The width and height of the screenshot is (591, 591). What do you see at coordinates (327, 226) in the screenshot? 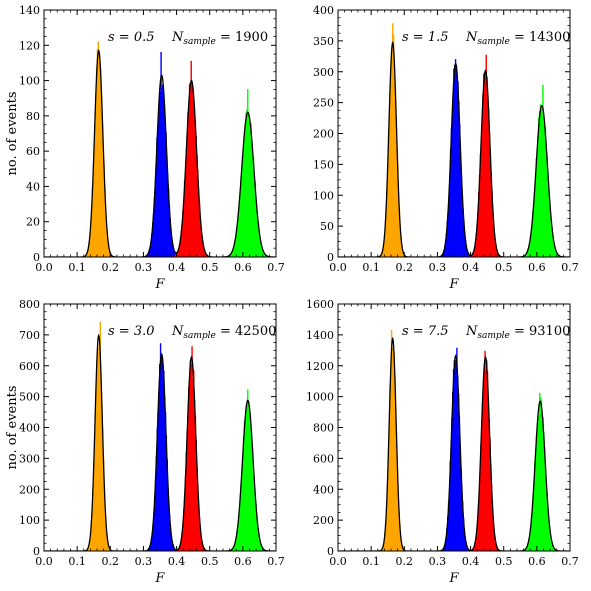
I see `y-tick-label: 50` at bounding box center [327, 226].